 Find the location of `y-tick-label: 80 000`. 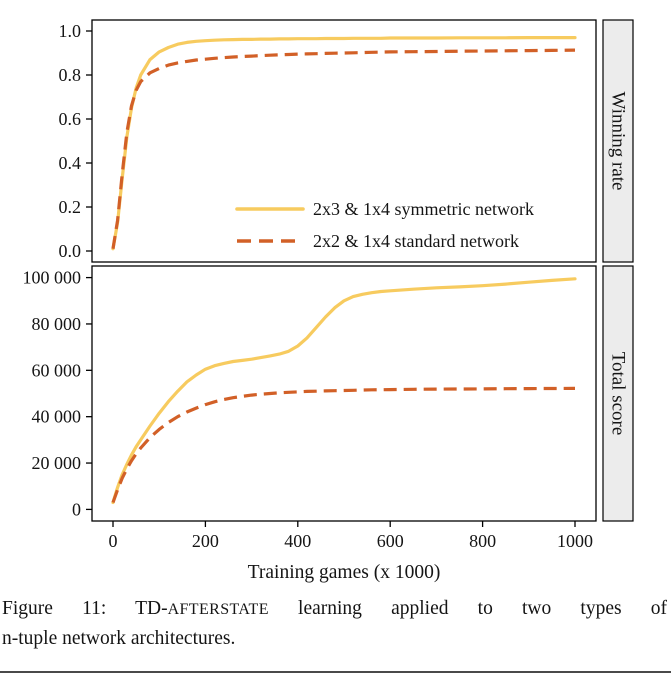

y-tick-label: 80 000 is located at coordinates (57, 324).